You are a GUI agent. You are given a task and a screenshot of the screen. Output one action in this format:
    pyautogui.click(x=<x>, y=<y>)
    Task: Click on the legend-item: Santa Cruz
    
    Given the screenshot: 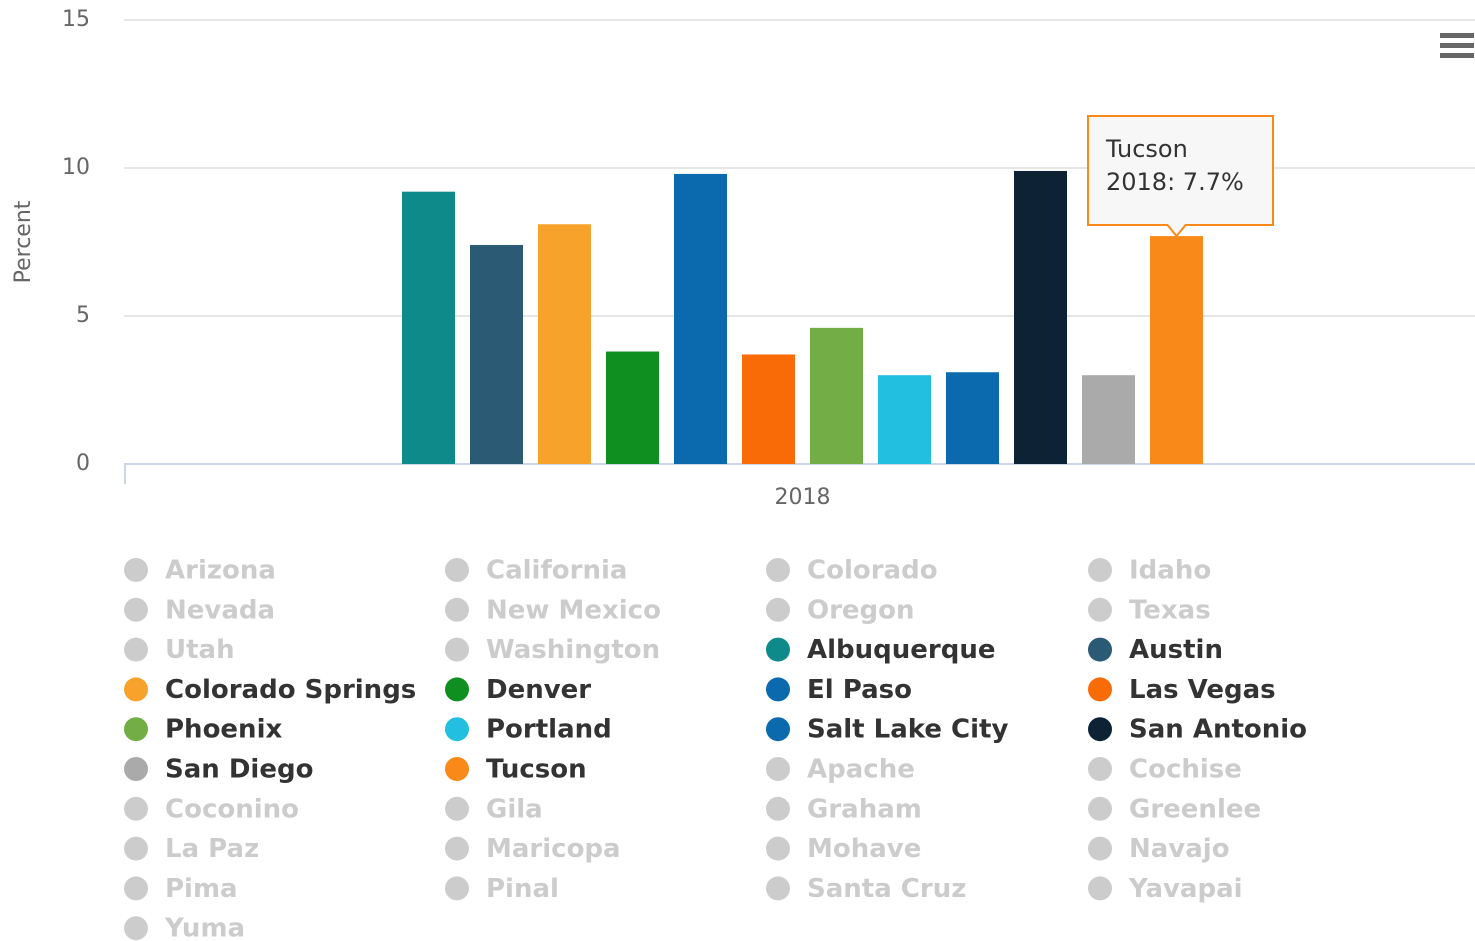 What is the action you would take?
    pyautogui.click(x=866, y=889)
    